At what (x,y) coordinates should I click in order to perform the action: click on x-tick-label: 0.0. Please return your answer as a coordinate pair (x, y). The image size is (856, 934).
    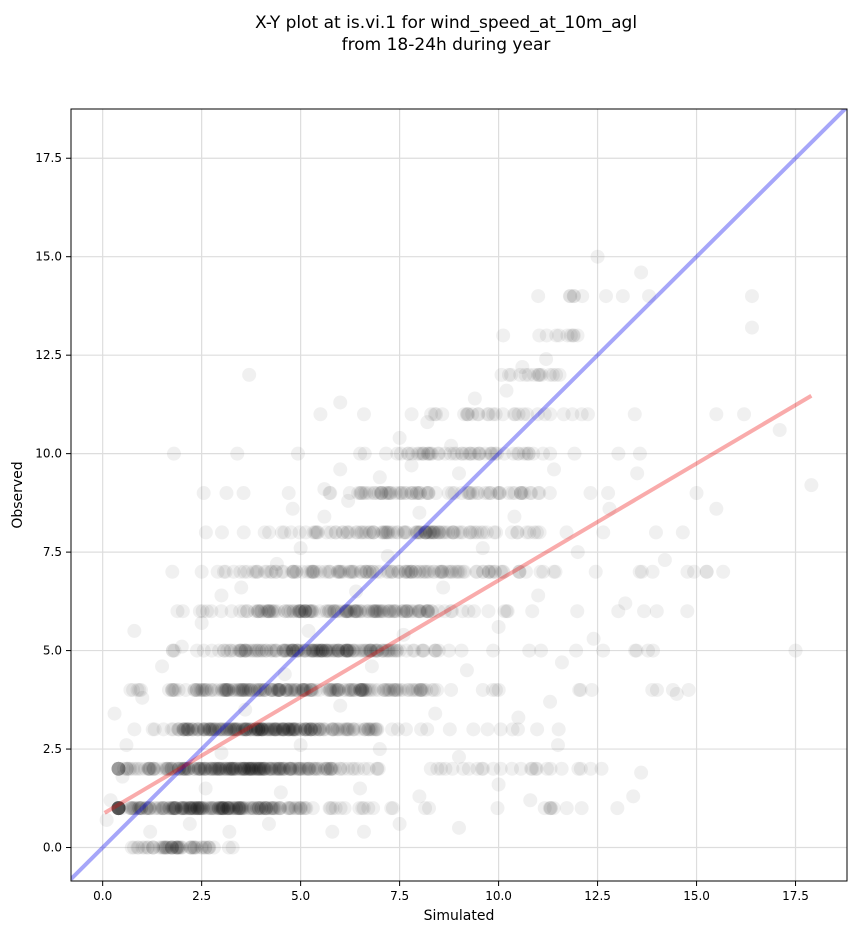
    Looking at the image, I should click on (102, 896).